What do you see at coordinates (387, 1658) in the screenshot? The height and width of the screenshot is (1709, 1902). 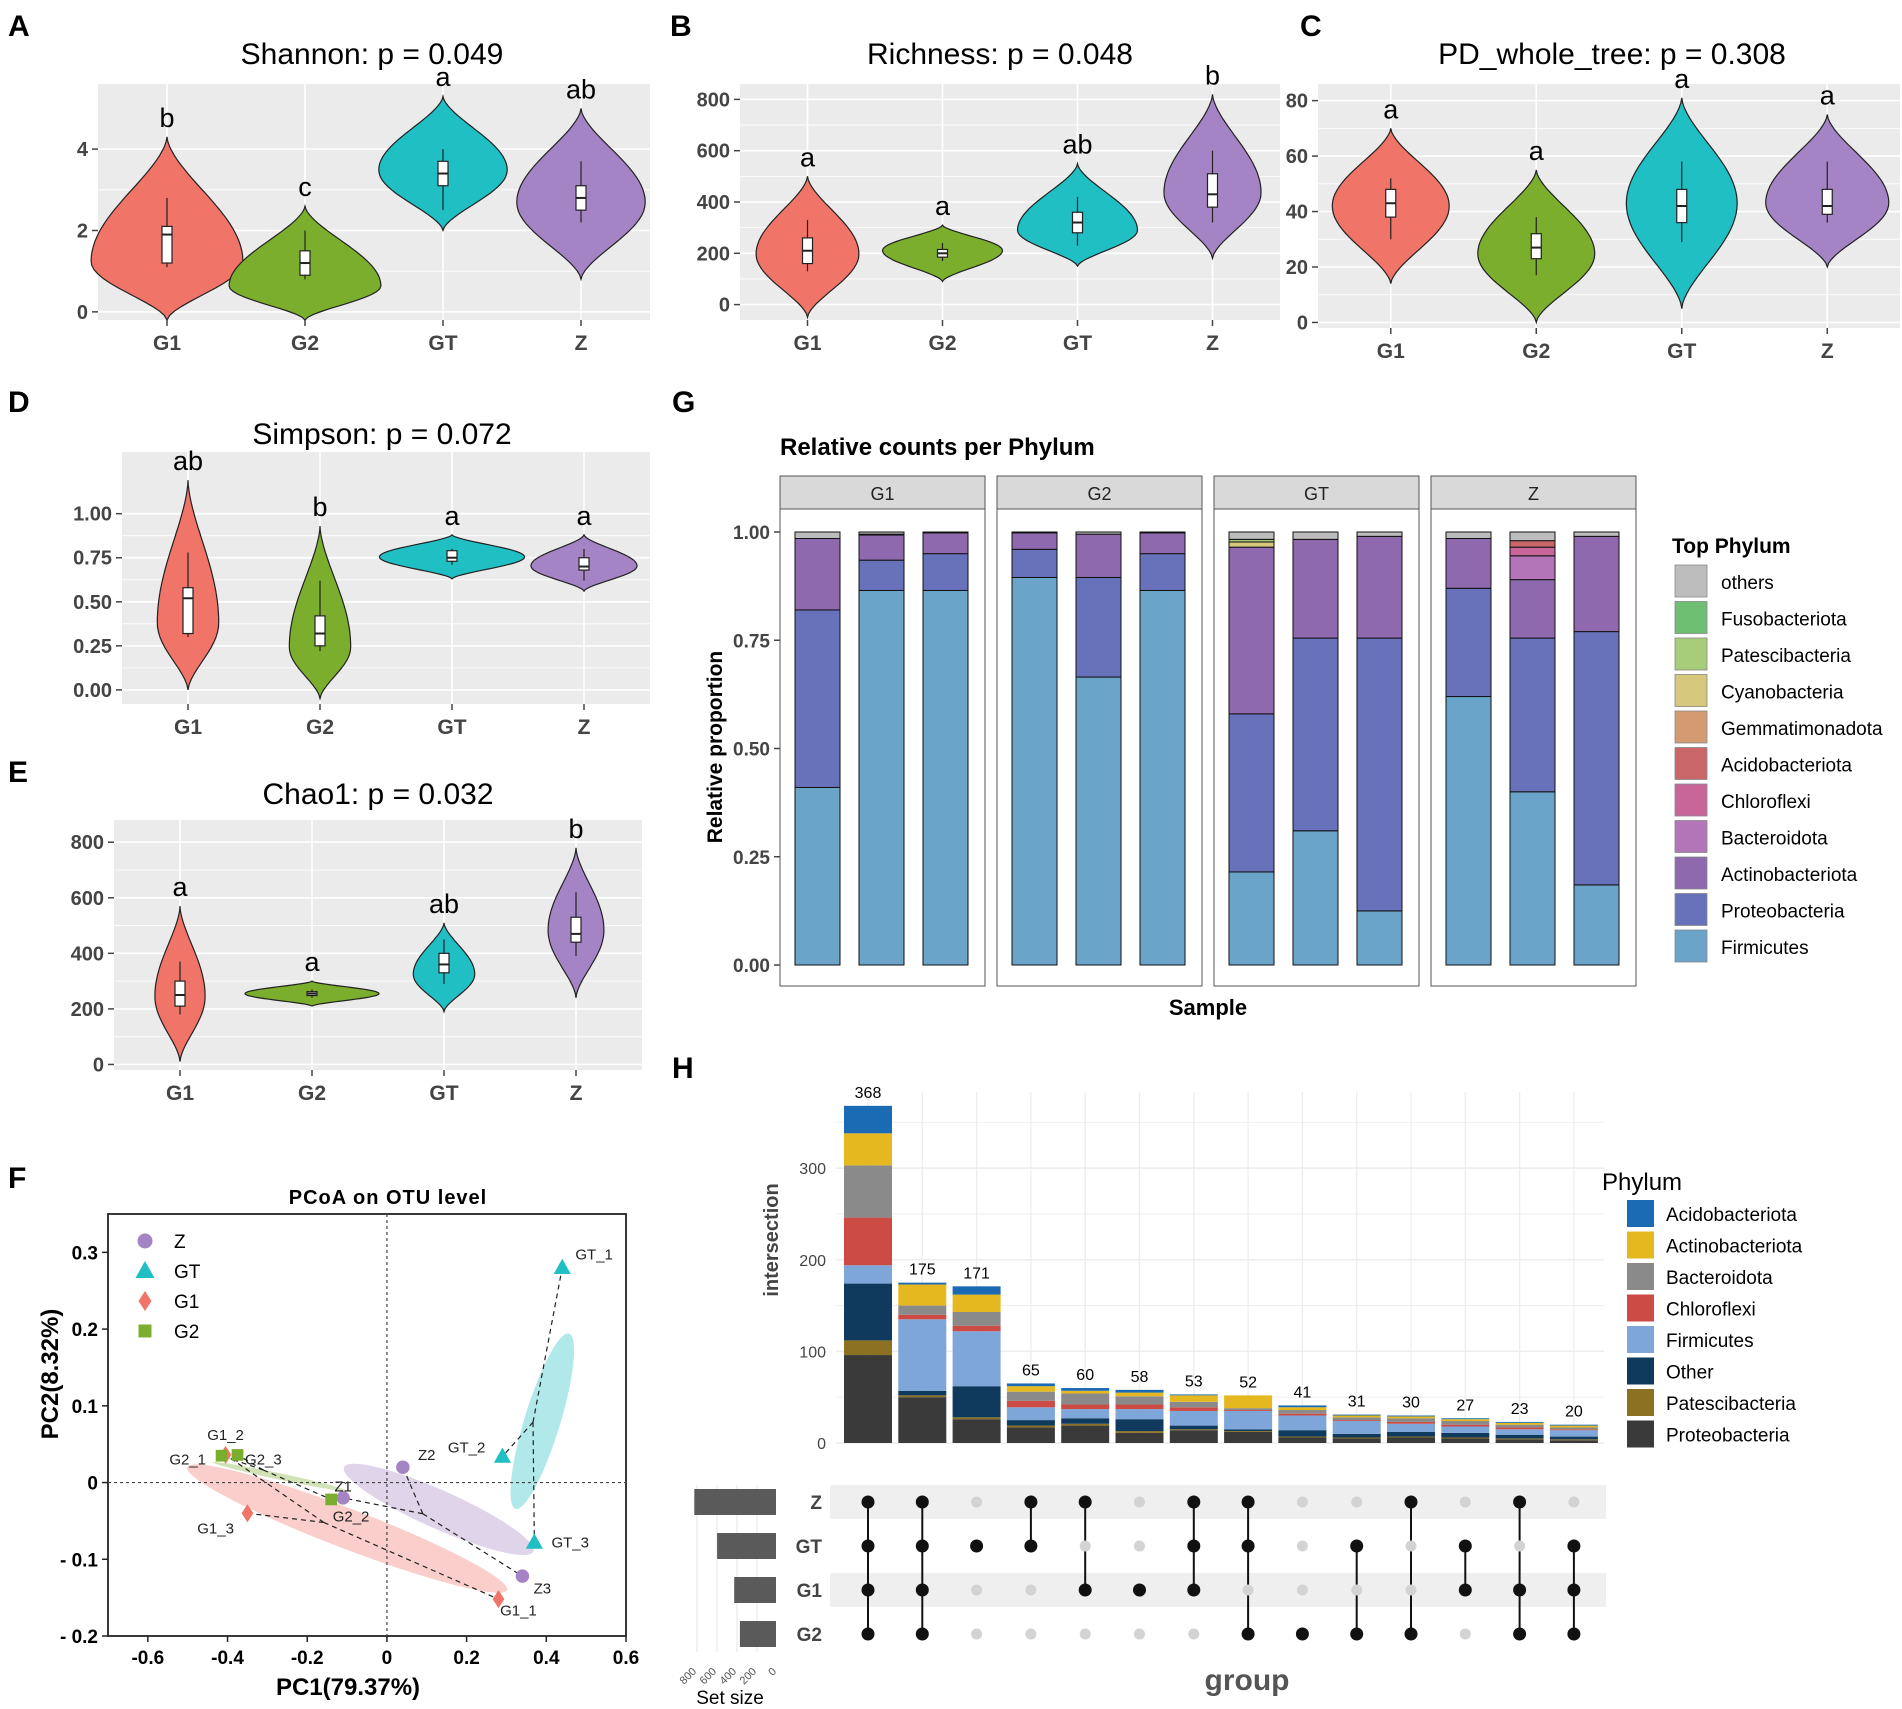 I see `x-tick-label: 0` at bounding box center [387, 1658].